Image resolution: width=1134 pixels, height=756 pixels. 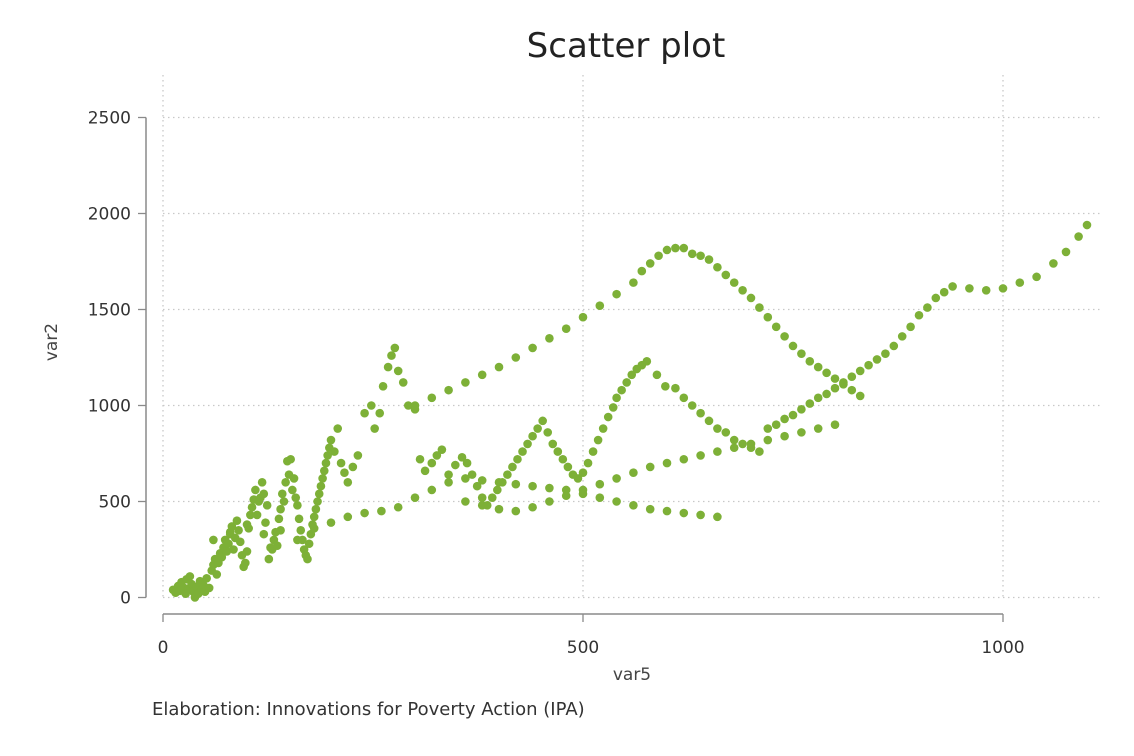 I want to click on x-axis-ticks: 0 500 1000, so click(x=591, y=636).